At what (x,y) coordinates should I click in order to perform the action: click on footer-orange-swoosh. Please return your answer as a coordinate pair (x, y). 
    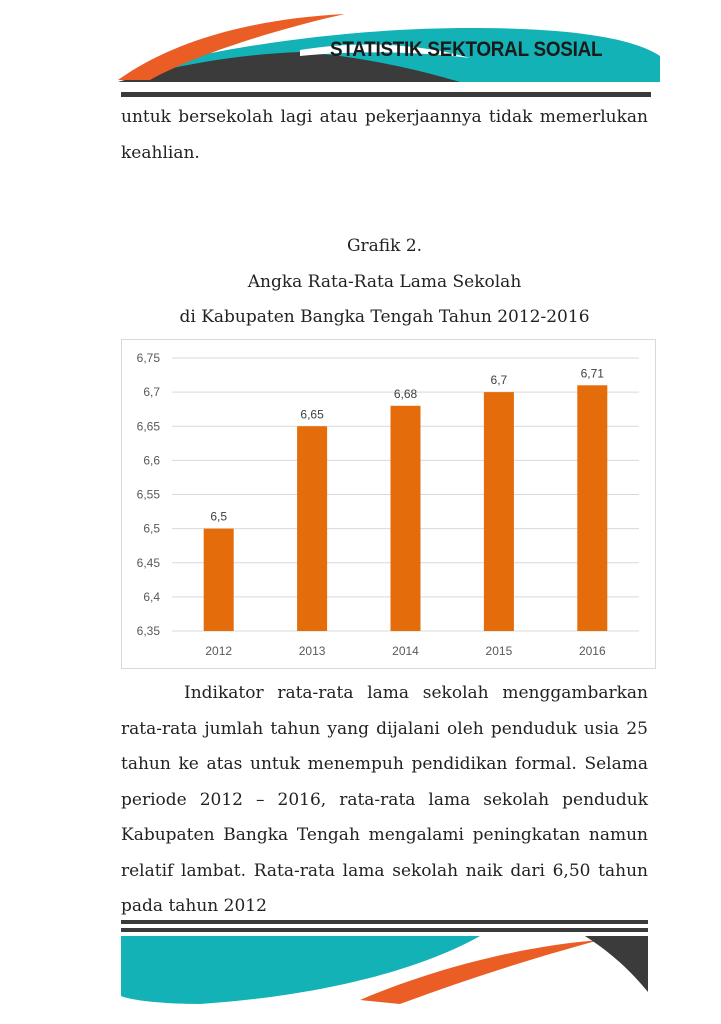
    Looking at the image, I should click on (480, 972).